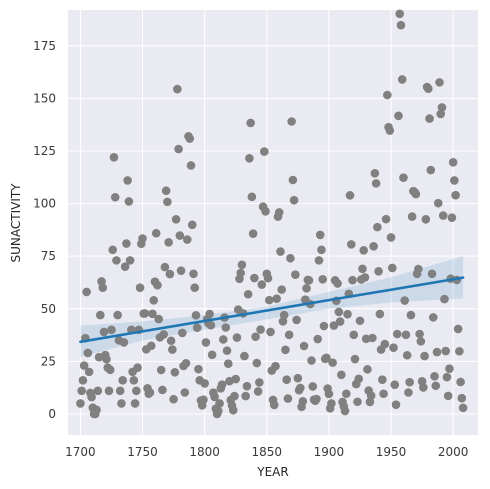 This screenshot has height=489, width=490. I want to click on x-tick-labels: 1700 1750 1800 1850 1900 1950 2000, so click(266, 452).